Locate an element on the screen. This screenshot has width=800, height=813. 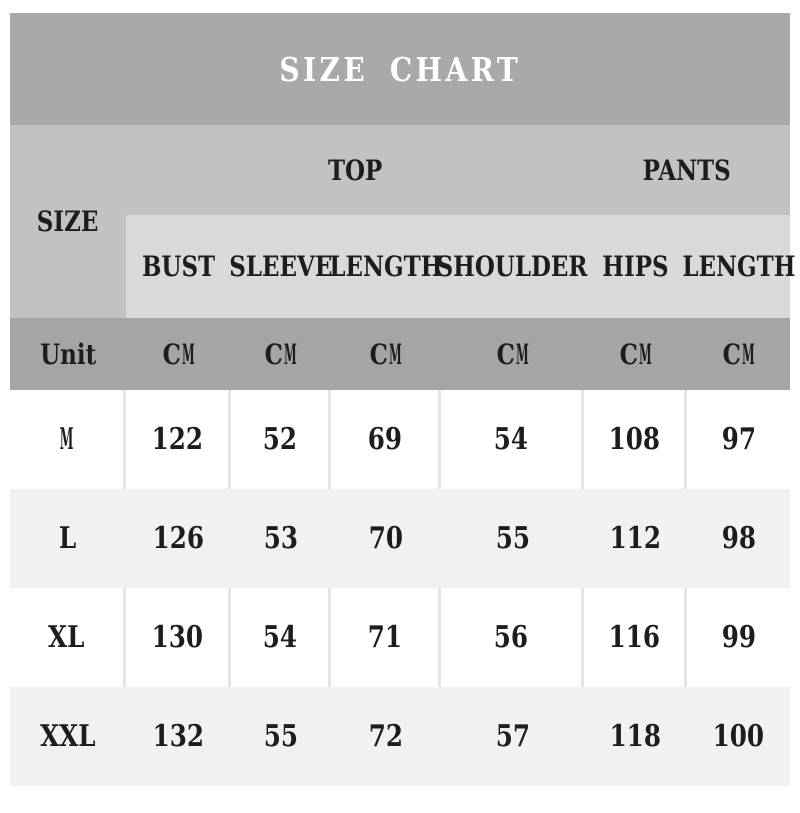
group-pants-label: PANTS is located at coordinates (687, 170).